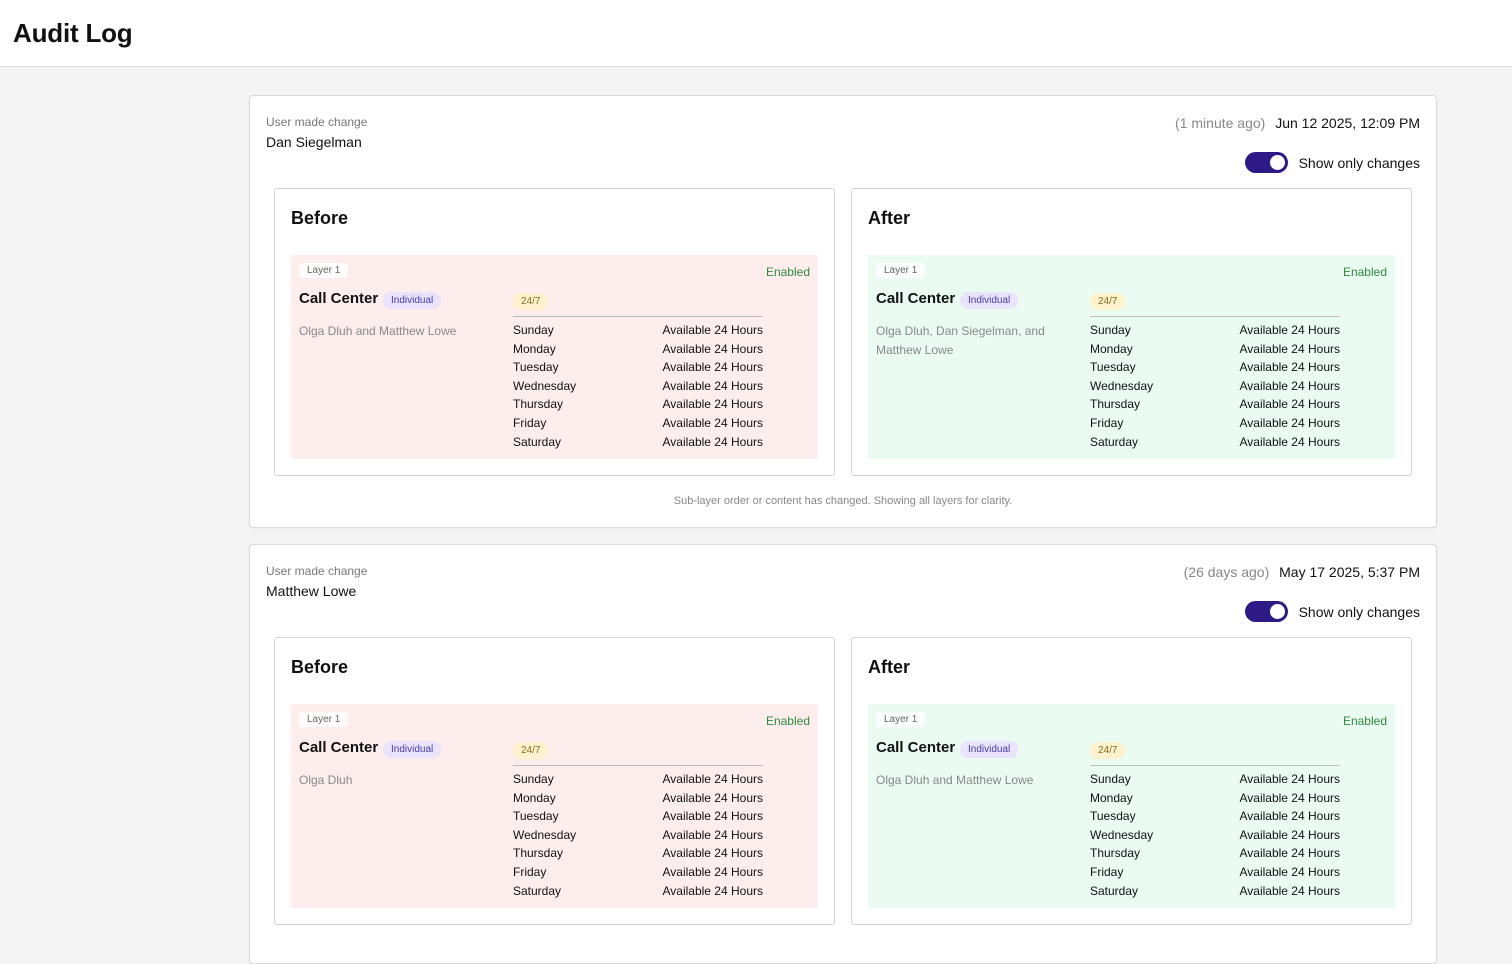  Describe the element at coordinates (1349, 572) in the screenshot. I see `timestamp: May 17 2025, 5:37 PM` at that location.